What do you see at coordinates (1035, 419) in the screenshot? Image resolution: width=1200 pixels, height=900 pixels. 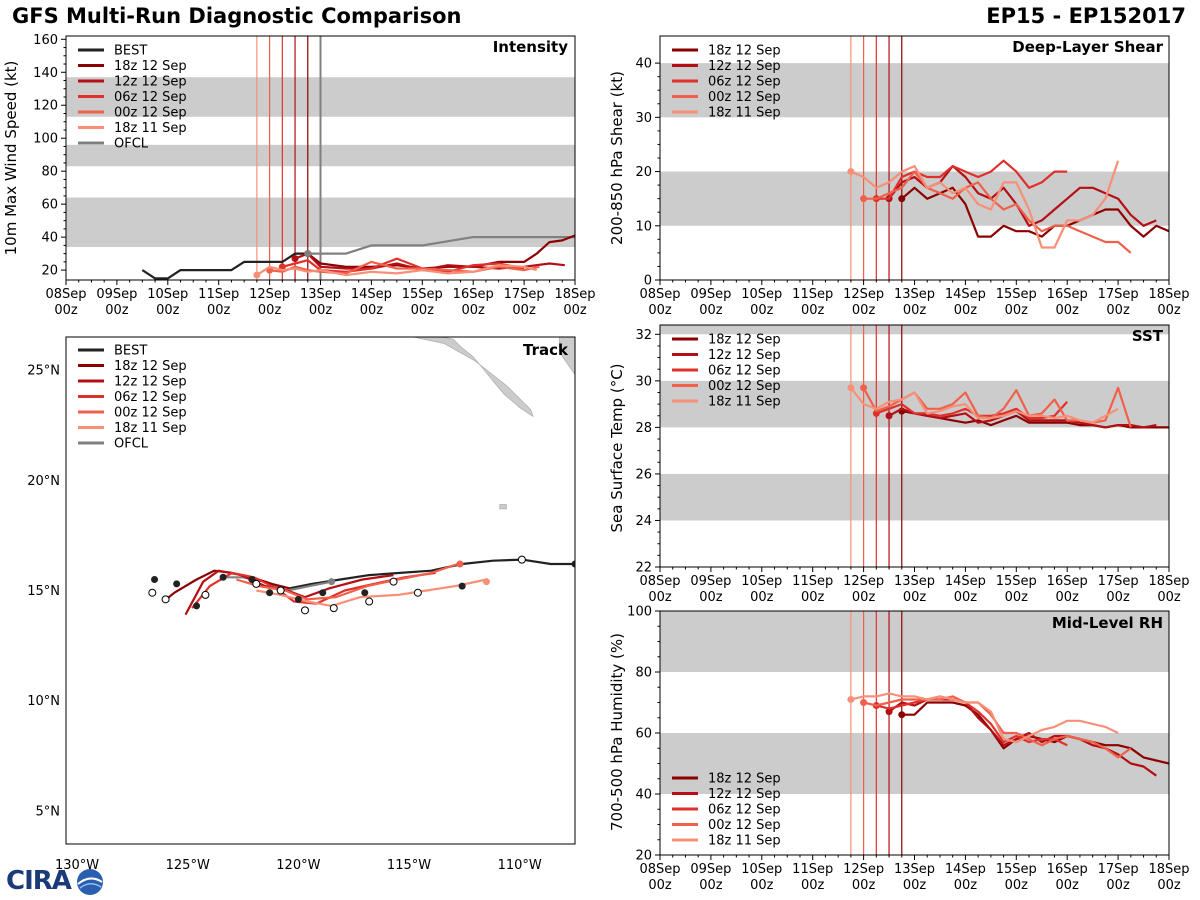 I see `series-line-r18z12` at bounding box center [1035, 419].